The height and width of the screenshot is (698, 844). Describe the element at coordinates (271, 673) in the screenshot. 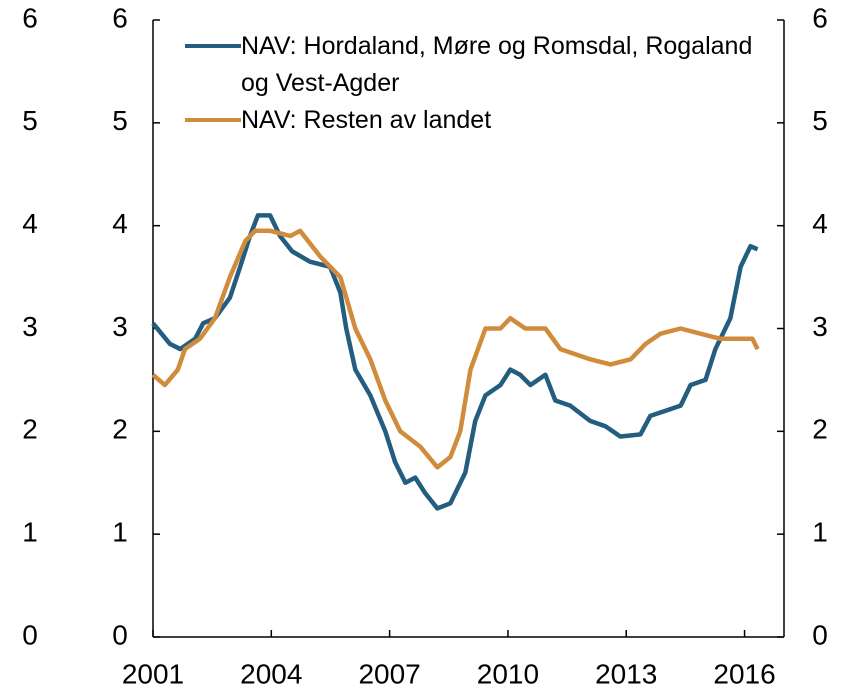

I see `x-tick-label: 2004` at that location.